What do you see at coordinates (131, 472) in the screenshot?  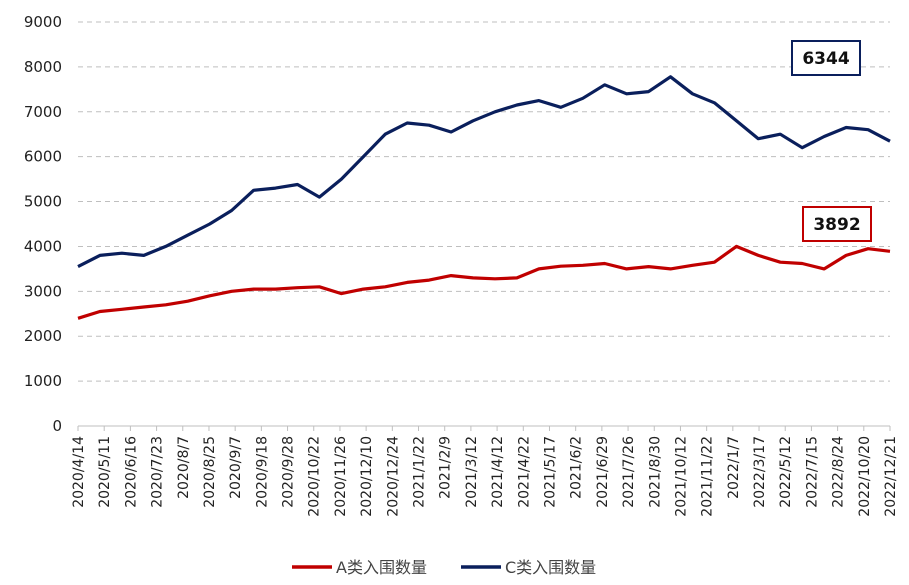 I see `x-tick-label: 2020/6/16` at bounding box center [131, 472].